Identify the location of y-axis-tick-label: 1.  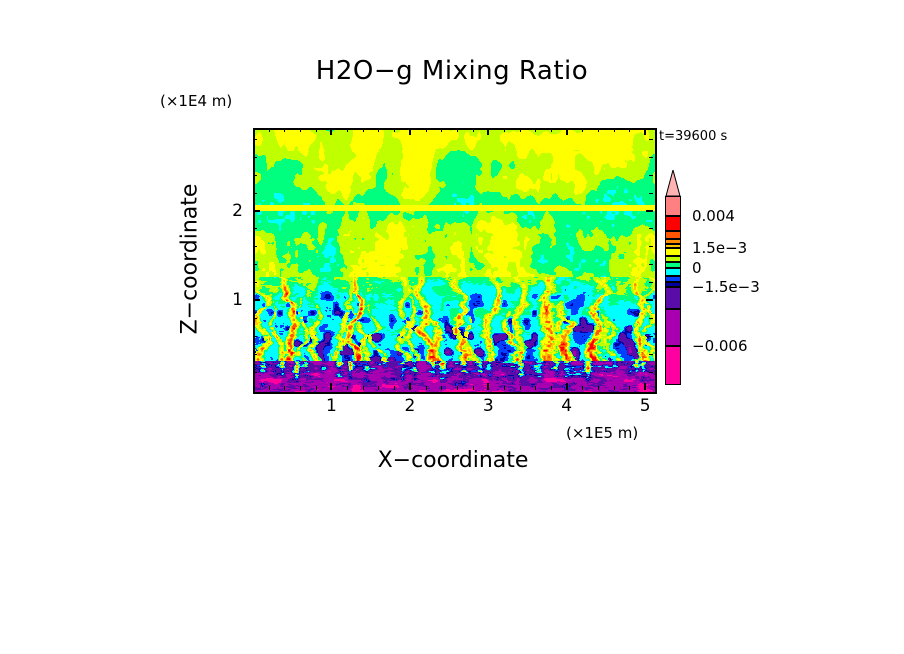
(237, 300).